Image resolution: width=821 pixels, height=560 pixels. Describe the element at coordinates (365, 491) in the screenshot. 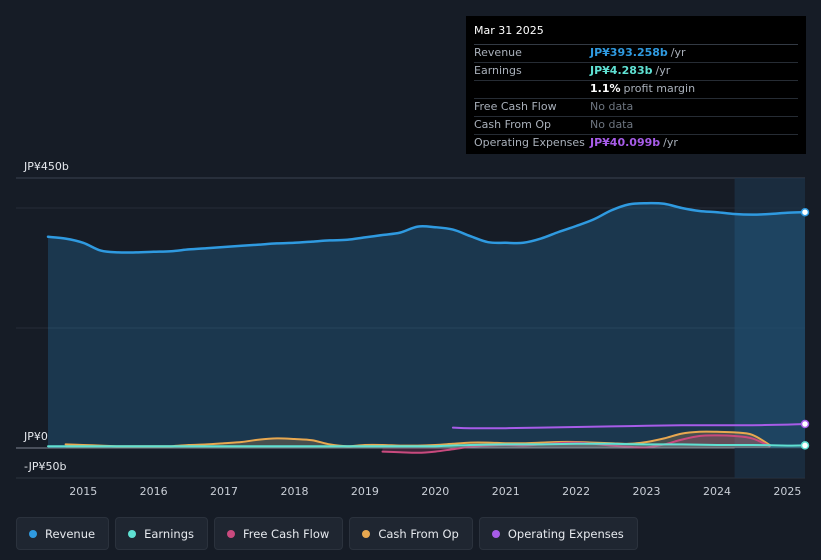

I see `x-tick-label: 2019` at that location.